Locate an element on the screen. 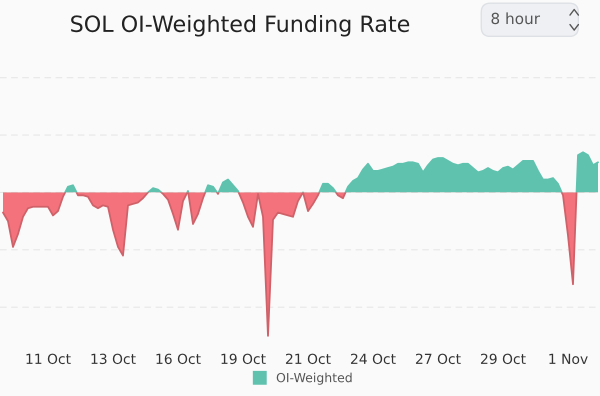 Image resolution: width=600 pixels, height=396 pixels. x-tick-label: 27 Oct is located at coordinates (438, 359).